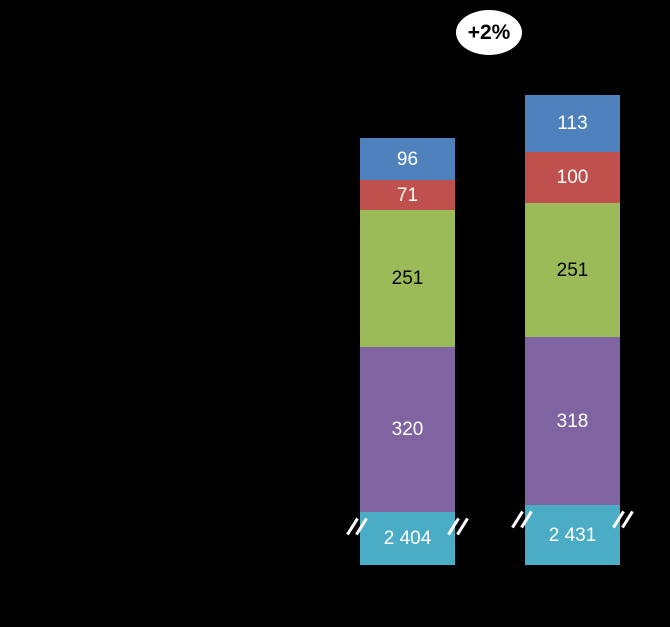 The width and height of the screenshot is (670, 627). I want to click on stacked-bar-left: 96 71 251 320 2 404, so click(407, 351).